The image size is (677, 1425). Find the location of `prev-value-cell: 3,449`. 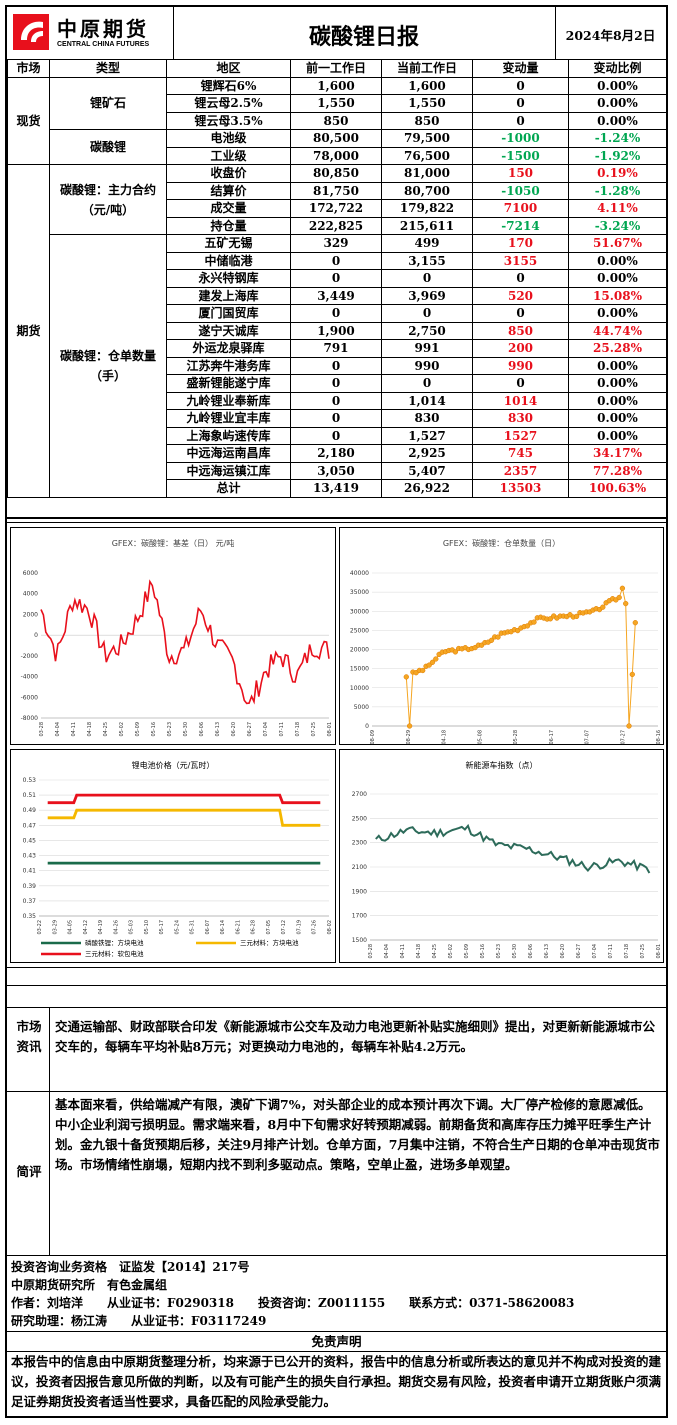

prev-value-cell: 3,449 is located at coordinates (336, 295).